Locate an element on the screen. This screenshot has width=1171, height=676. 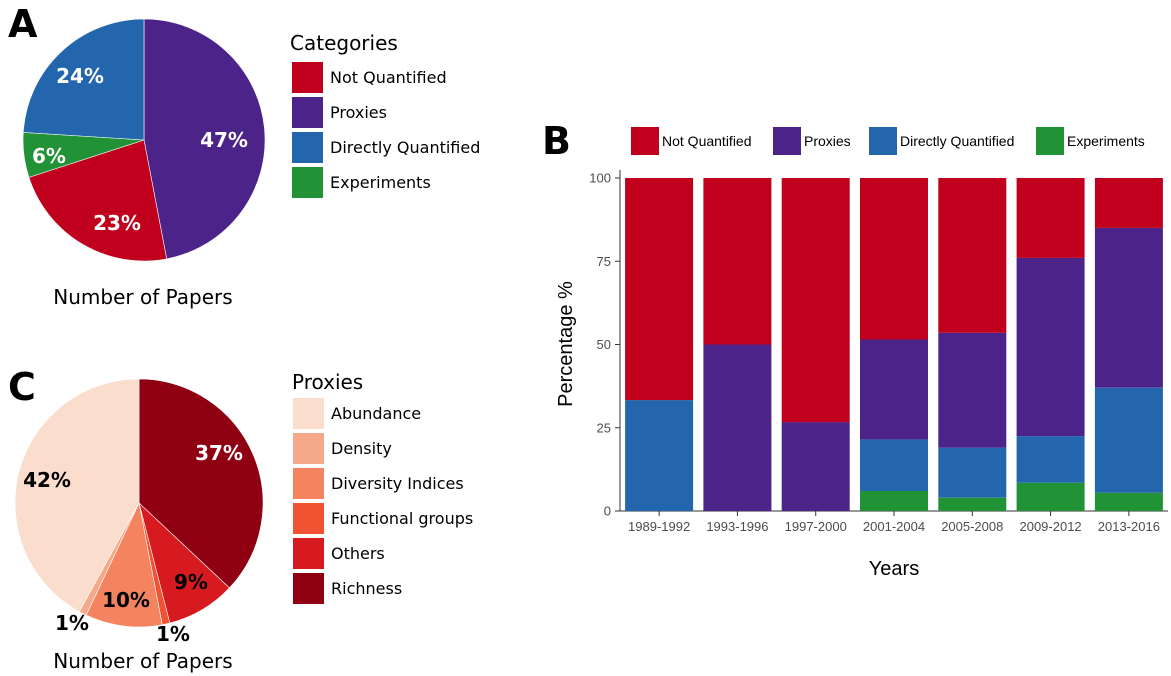
legend-swatch-directly-quantified is located at coordinates (307, 147).